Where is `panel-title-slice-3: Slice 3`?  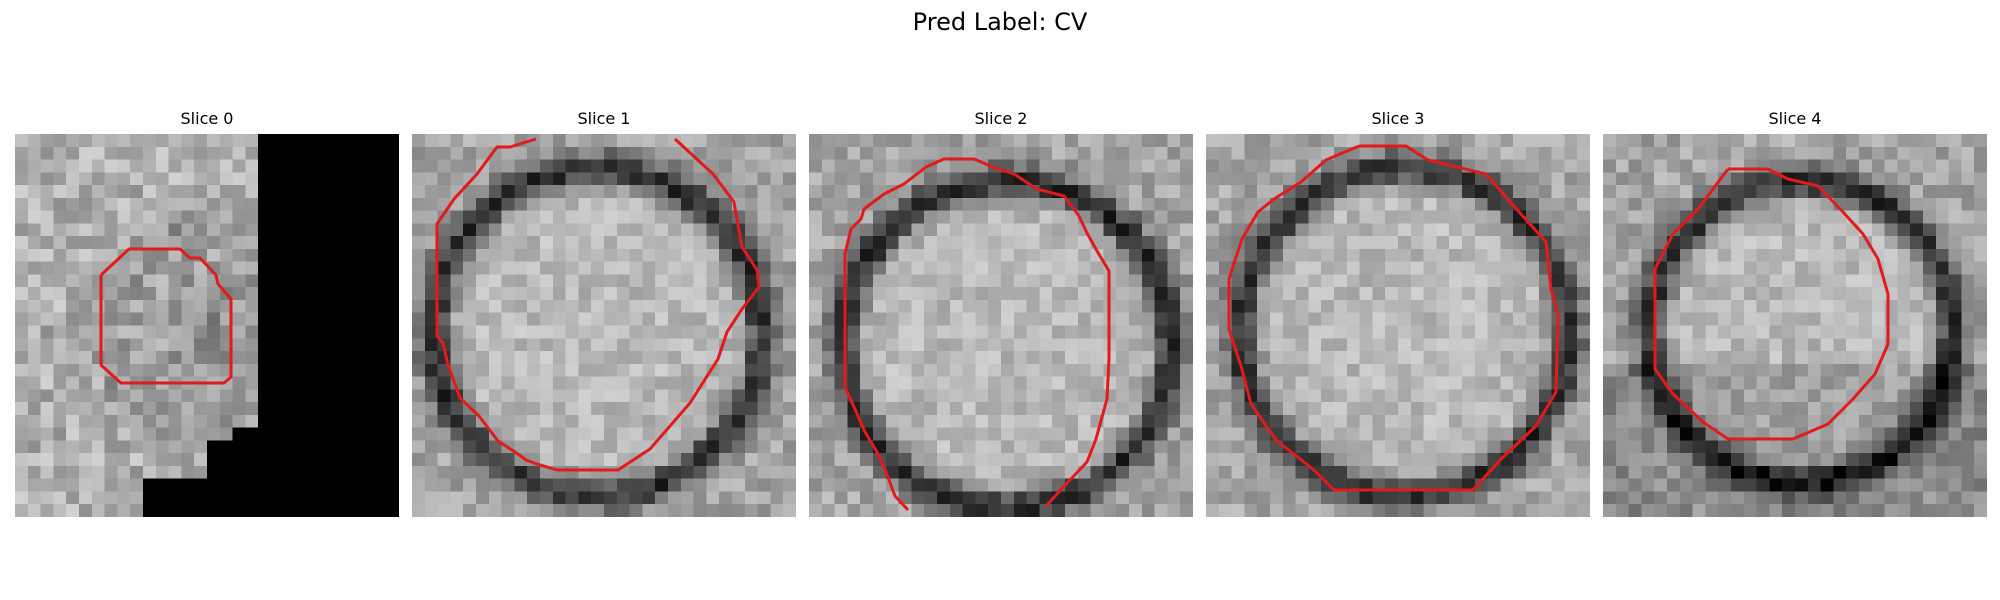
panel-title-slice-3: Slice 3 is located at coordinates (1398, 118).